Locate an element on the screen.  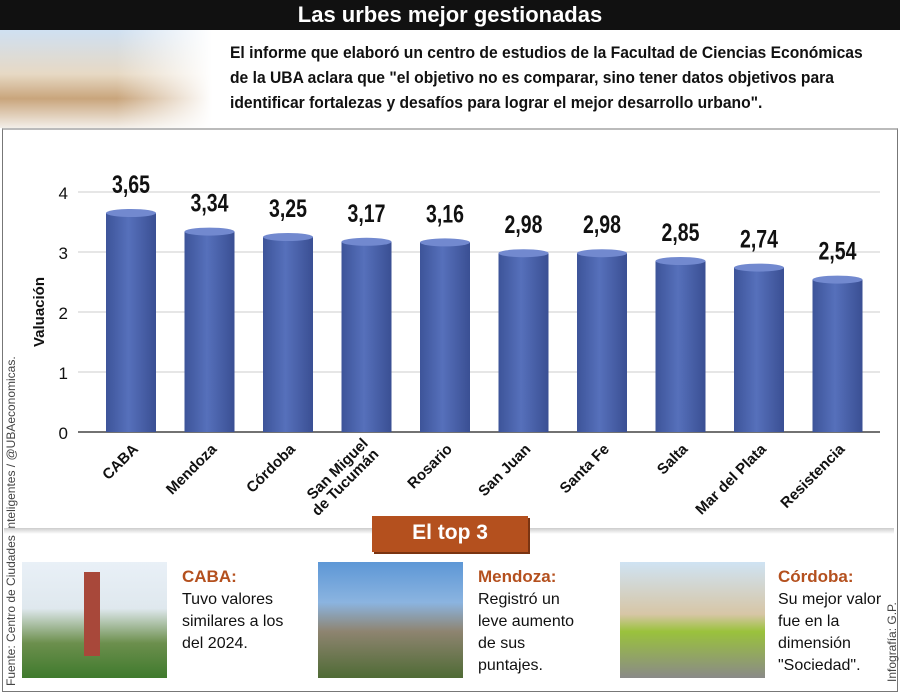
svg-text: Córdoba is located at coordinates (271, 468).